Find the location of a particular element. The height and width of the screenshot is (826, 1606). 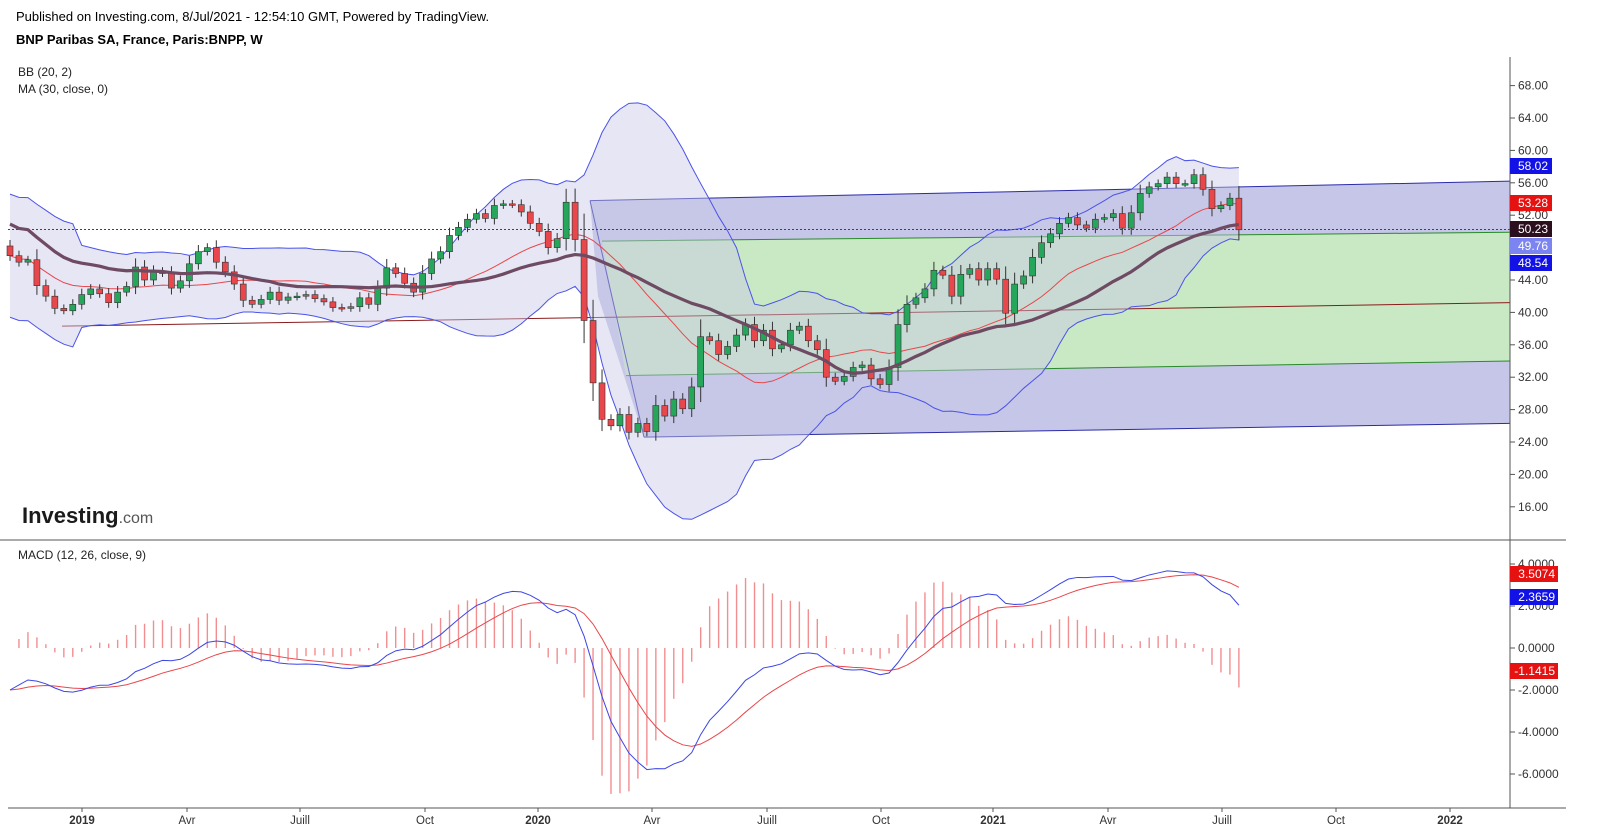

x-tick-label: Oct is located at coordinates (881, 820).